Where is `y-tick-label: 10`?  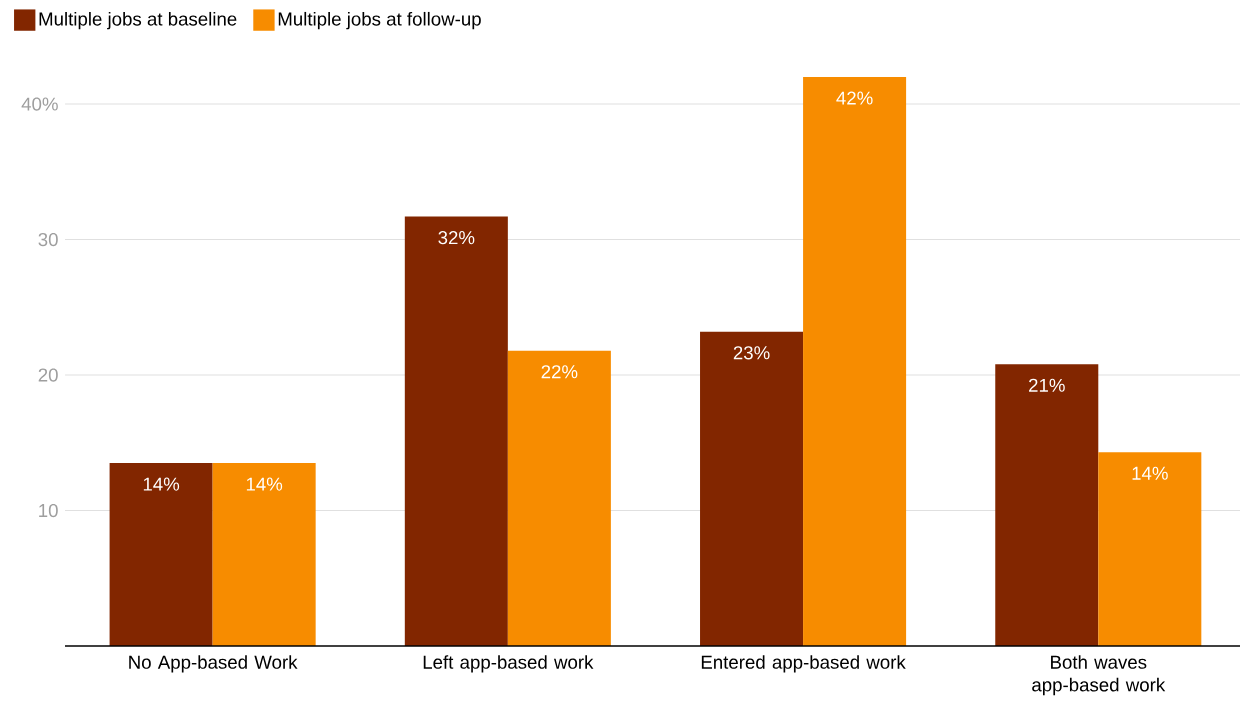
y-tick-label: 10 is located at coordinates (48, 510).